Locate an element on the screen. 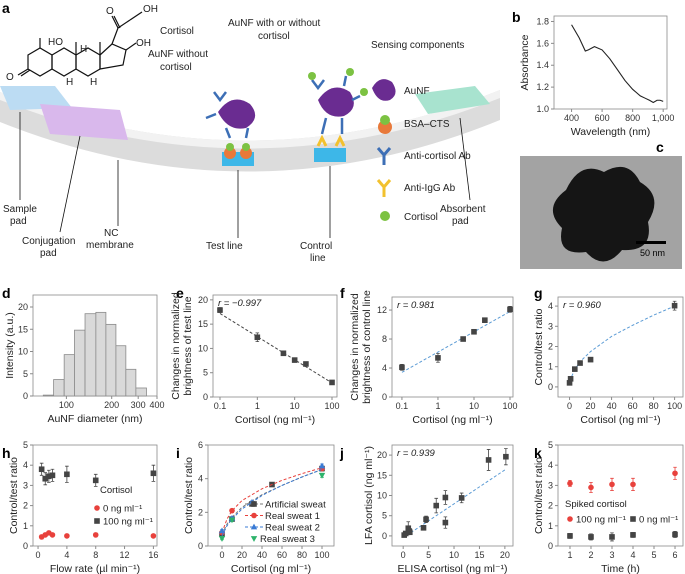 This screenshot has height=574, width=685. panel-label-d: d is located at coordinates (6, 293).